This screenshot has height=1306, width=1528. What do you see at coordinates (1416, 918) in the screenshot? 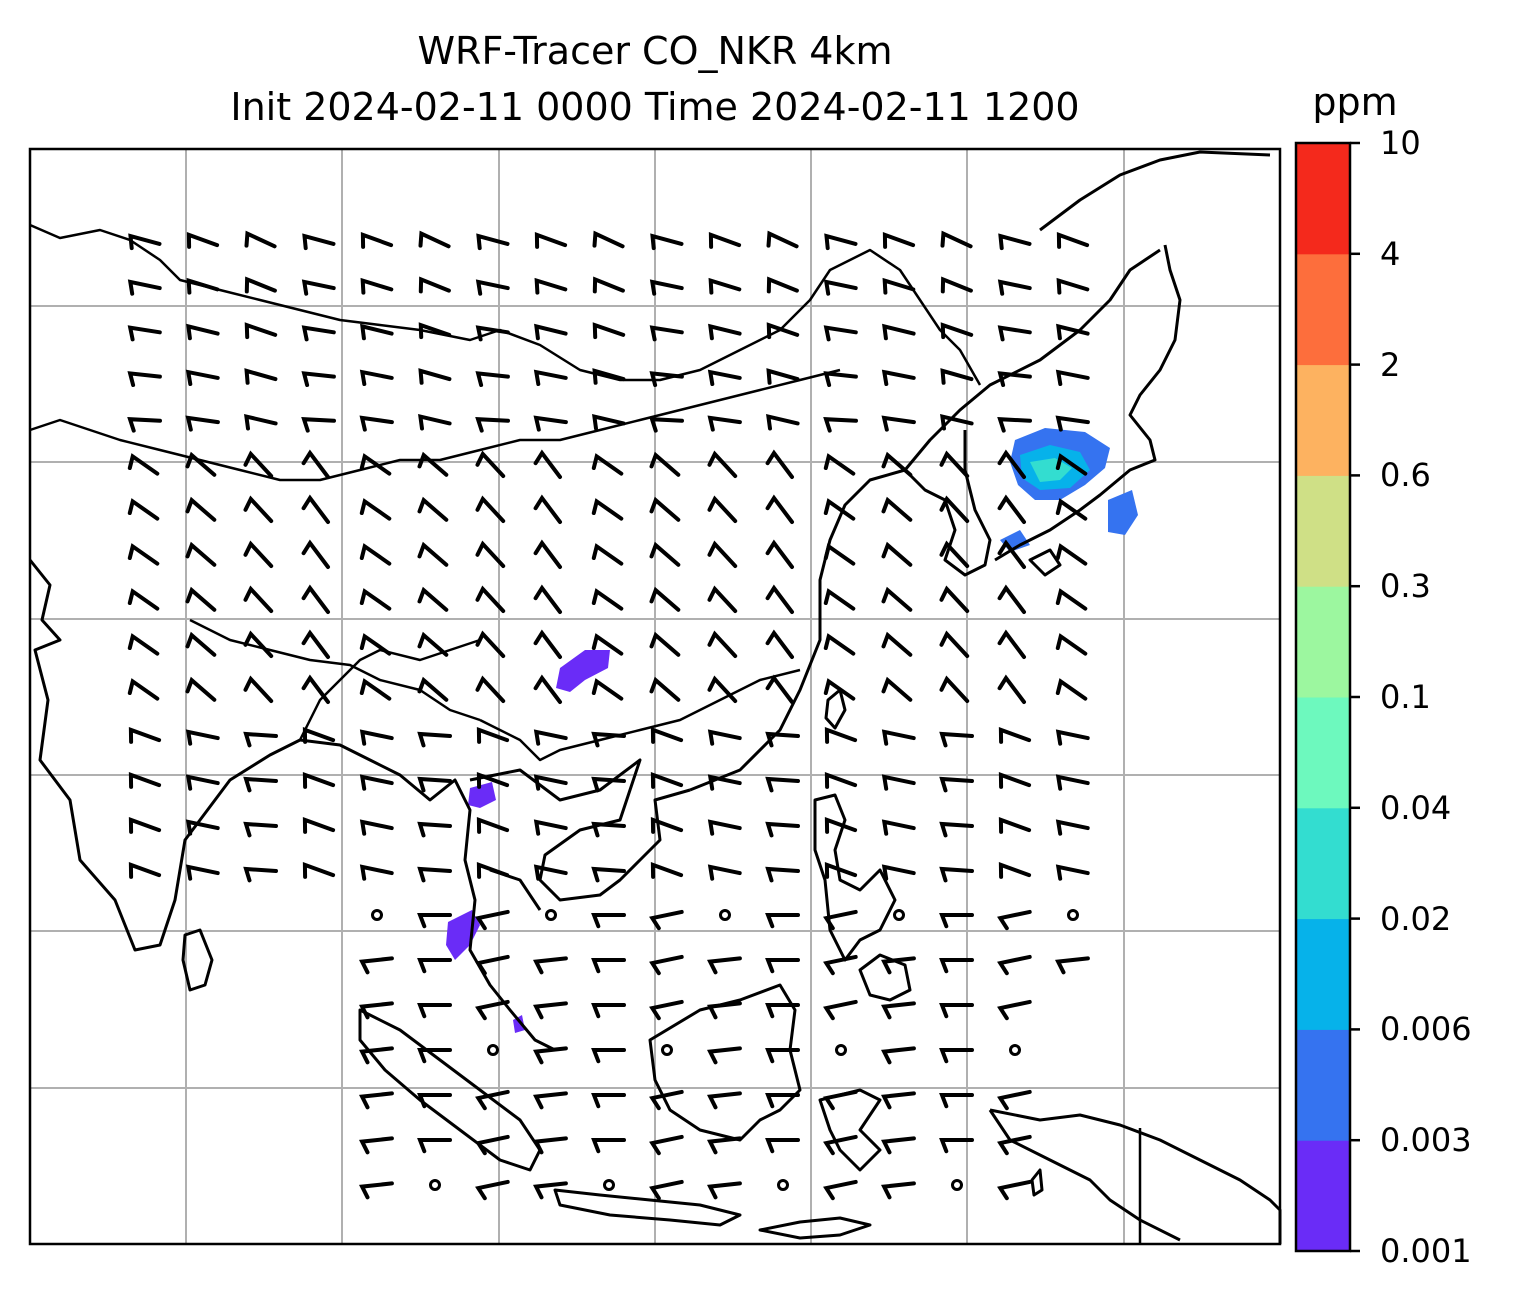
I see `colorbar-tick-label: 0.02` at bounding box center [1416, 918].